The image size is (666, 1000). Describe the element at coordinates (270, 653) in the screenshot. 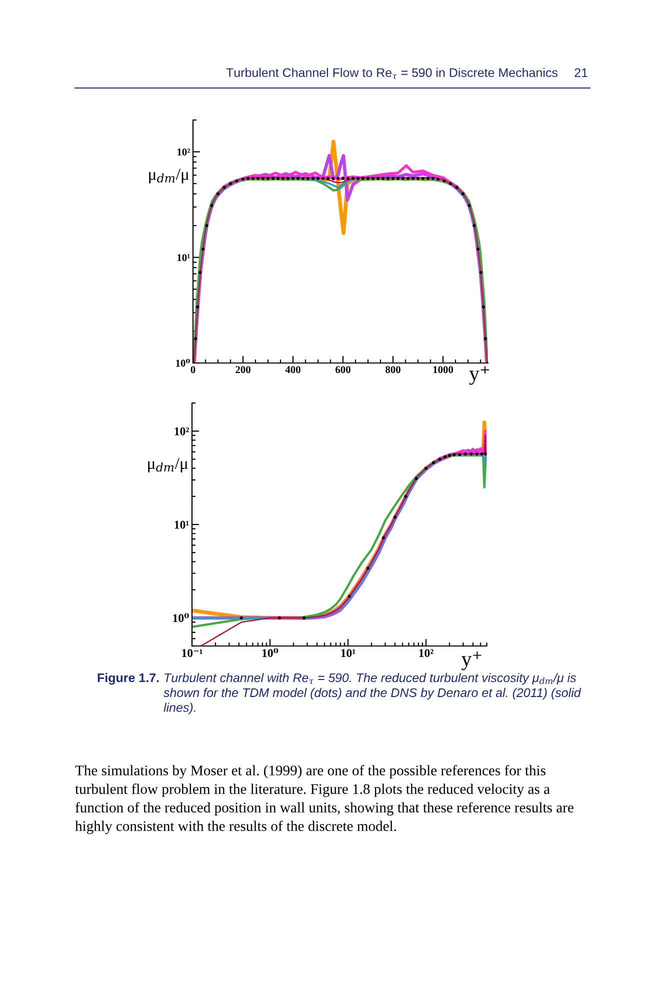

I see `x-tick-label: 10⁰` at that location.